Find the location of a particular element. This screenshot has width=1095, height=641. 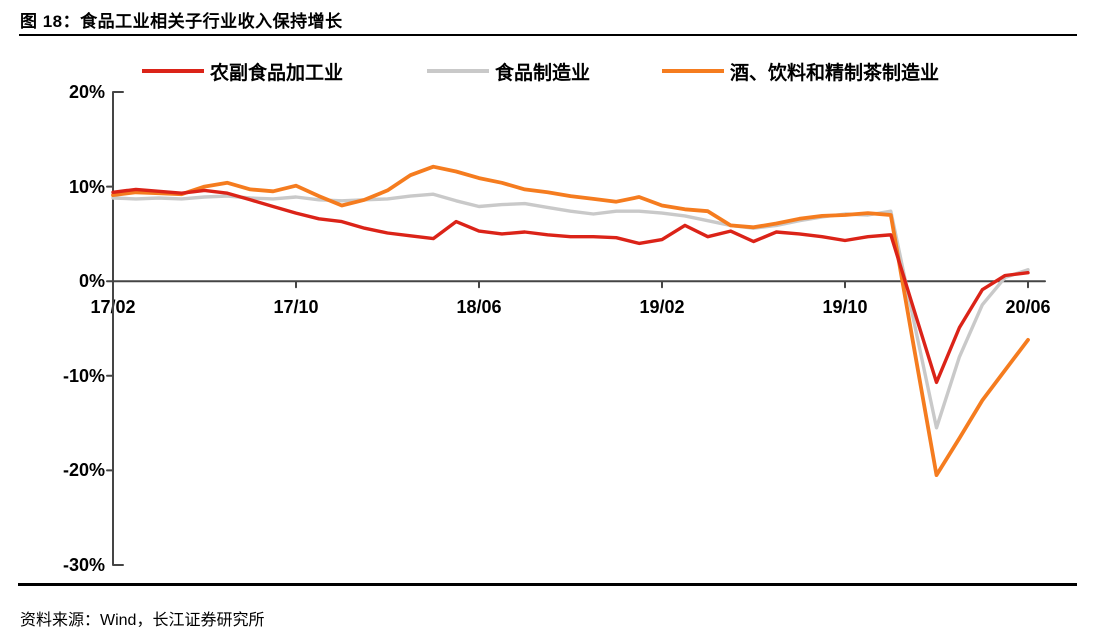

legend-label: 农副食品加工业 is located at coordinates (277, 73).